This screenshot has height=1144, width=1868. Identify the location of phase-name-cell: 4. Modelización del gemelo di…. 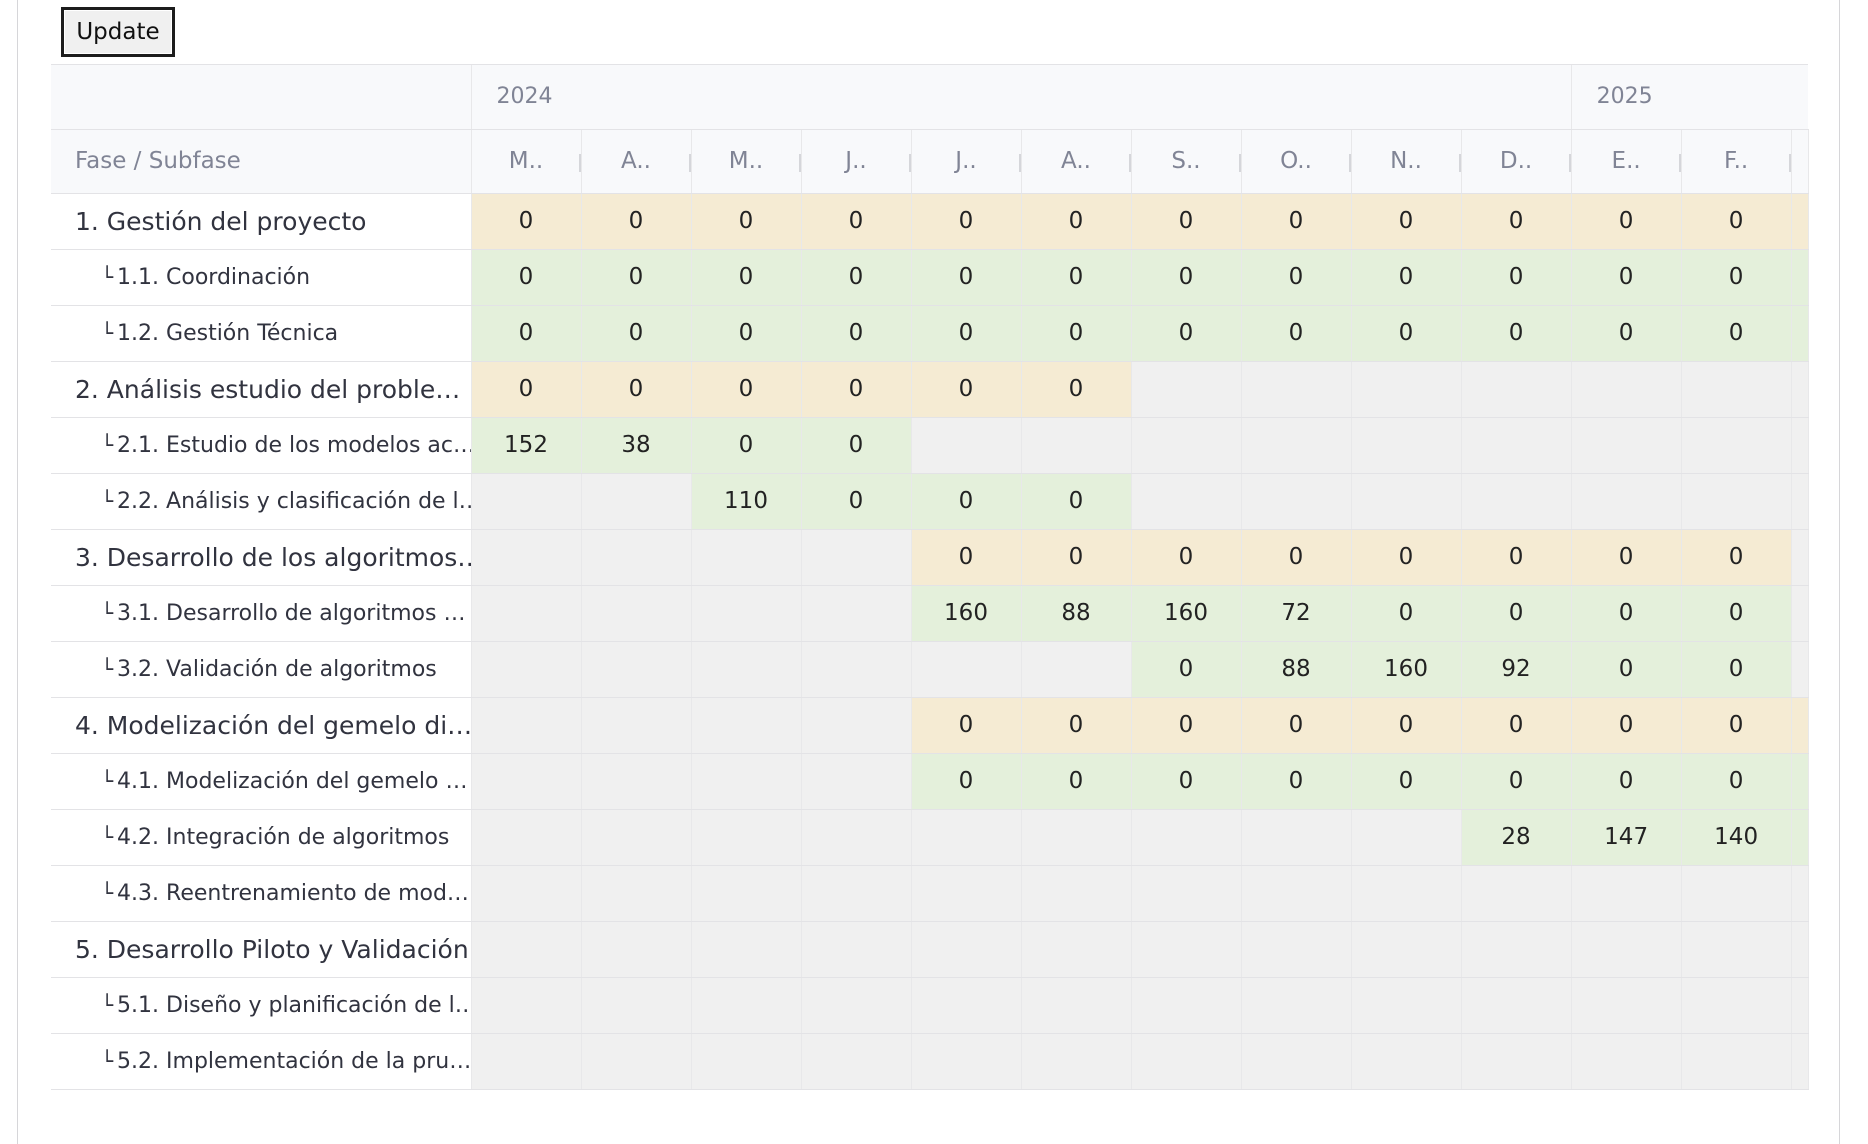
(261, 725).